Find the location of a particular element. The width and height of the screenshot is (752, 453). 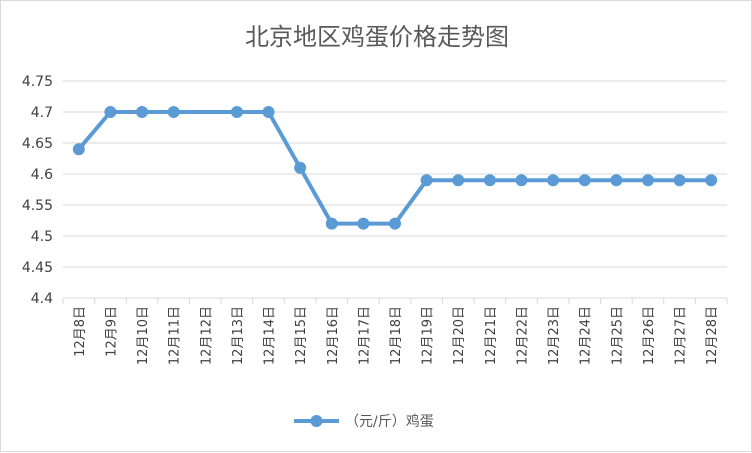

x-tick-label: 12月10日 is located at coordinates (143, 335).